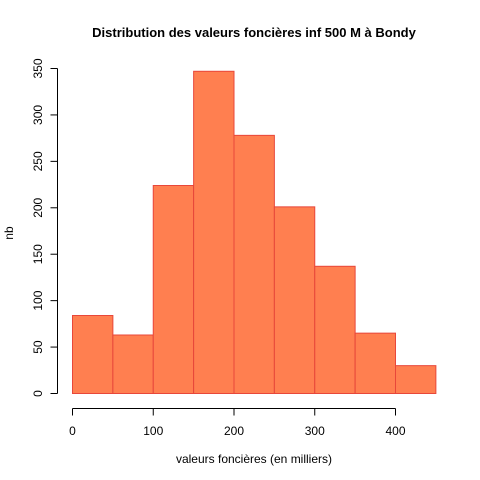  Describe the element at coordinates (38, 393) in the screenshot. I see `y-tick-label-0: 0` at that location.